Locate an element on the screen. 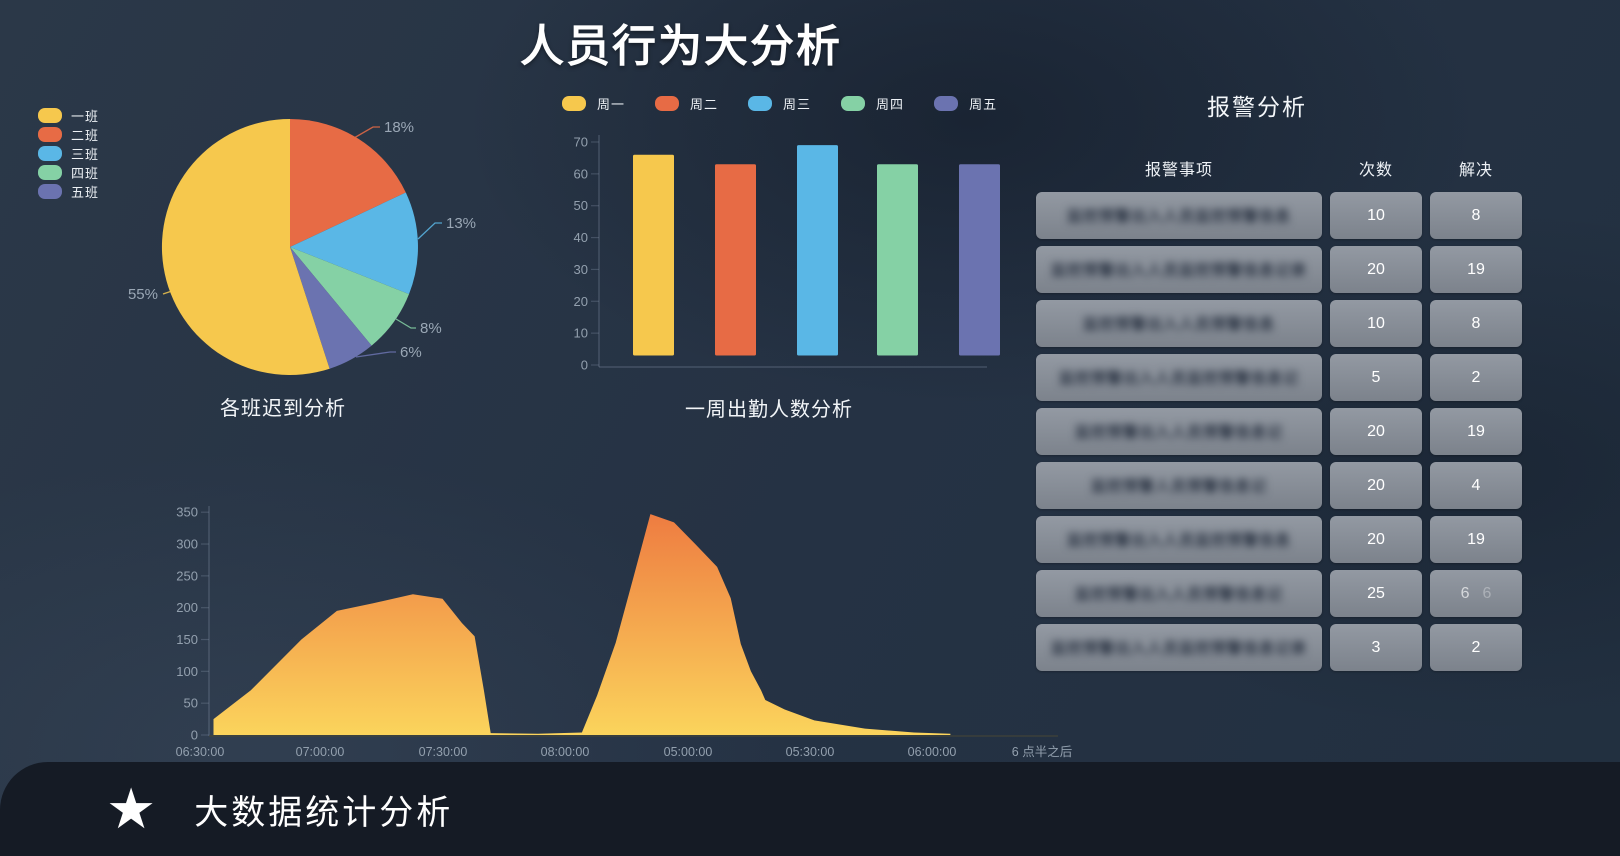 The height and width of the screenshot is (856, 1620). bar-ytick-label: 40 is located at coordinates (581, 237).